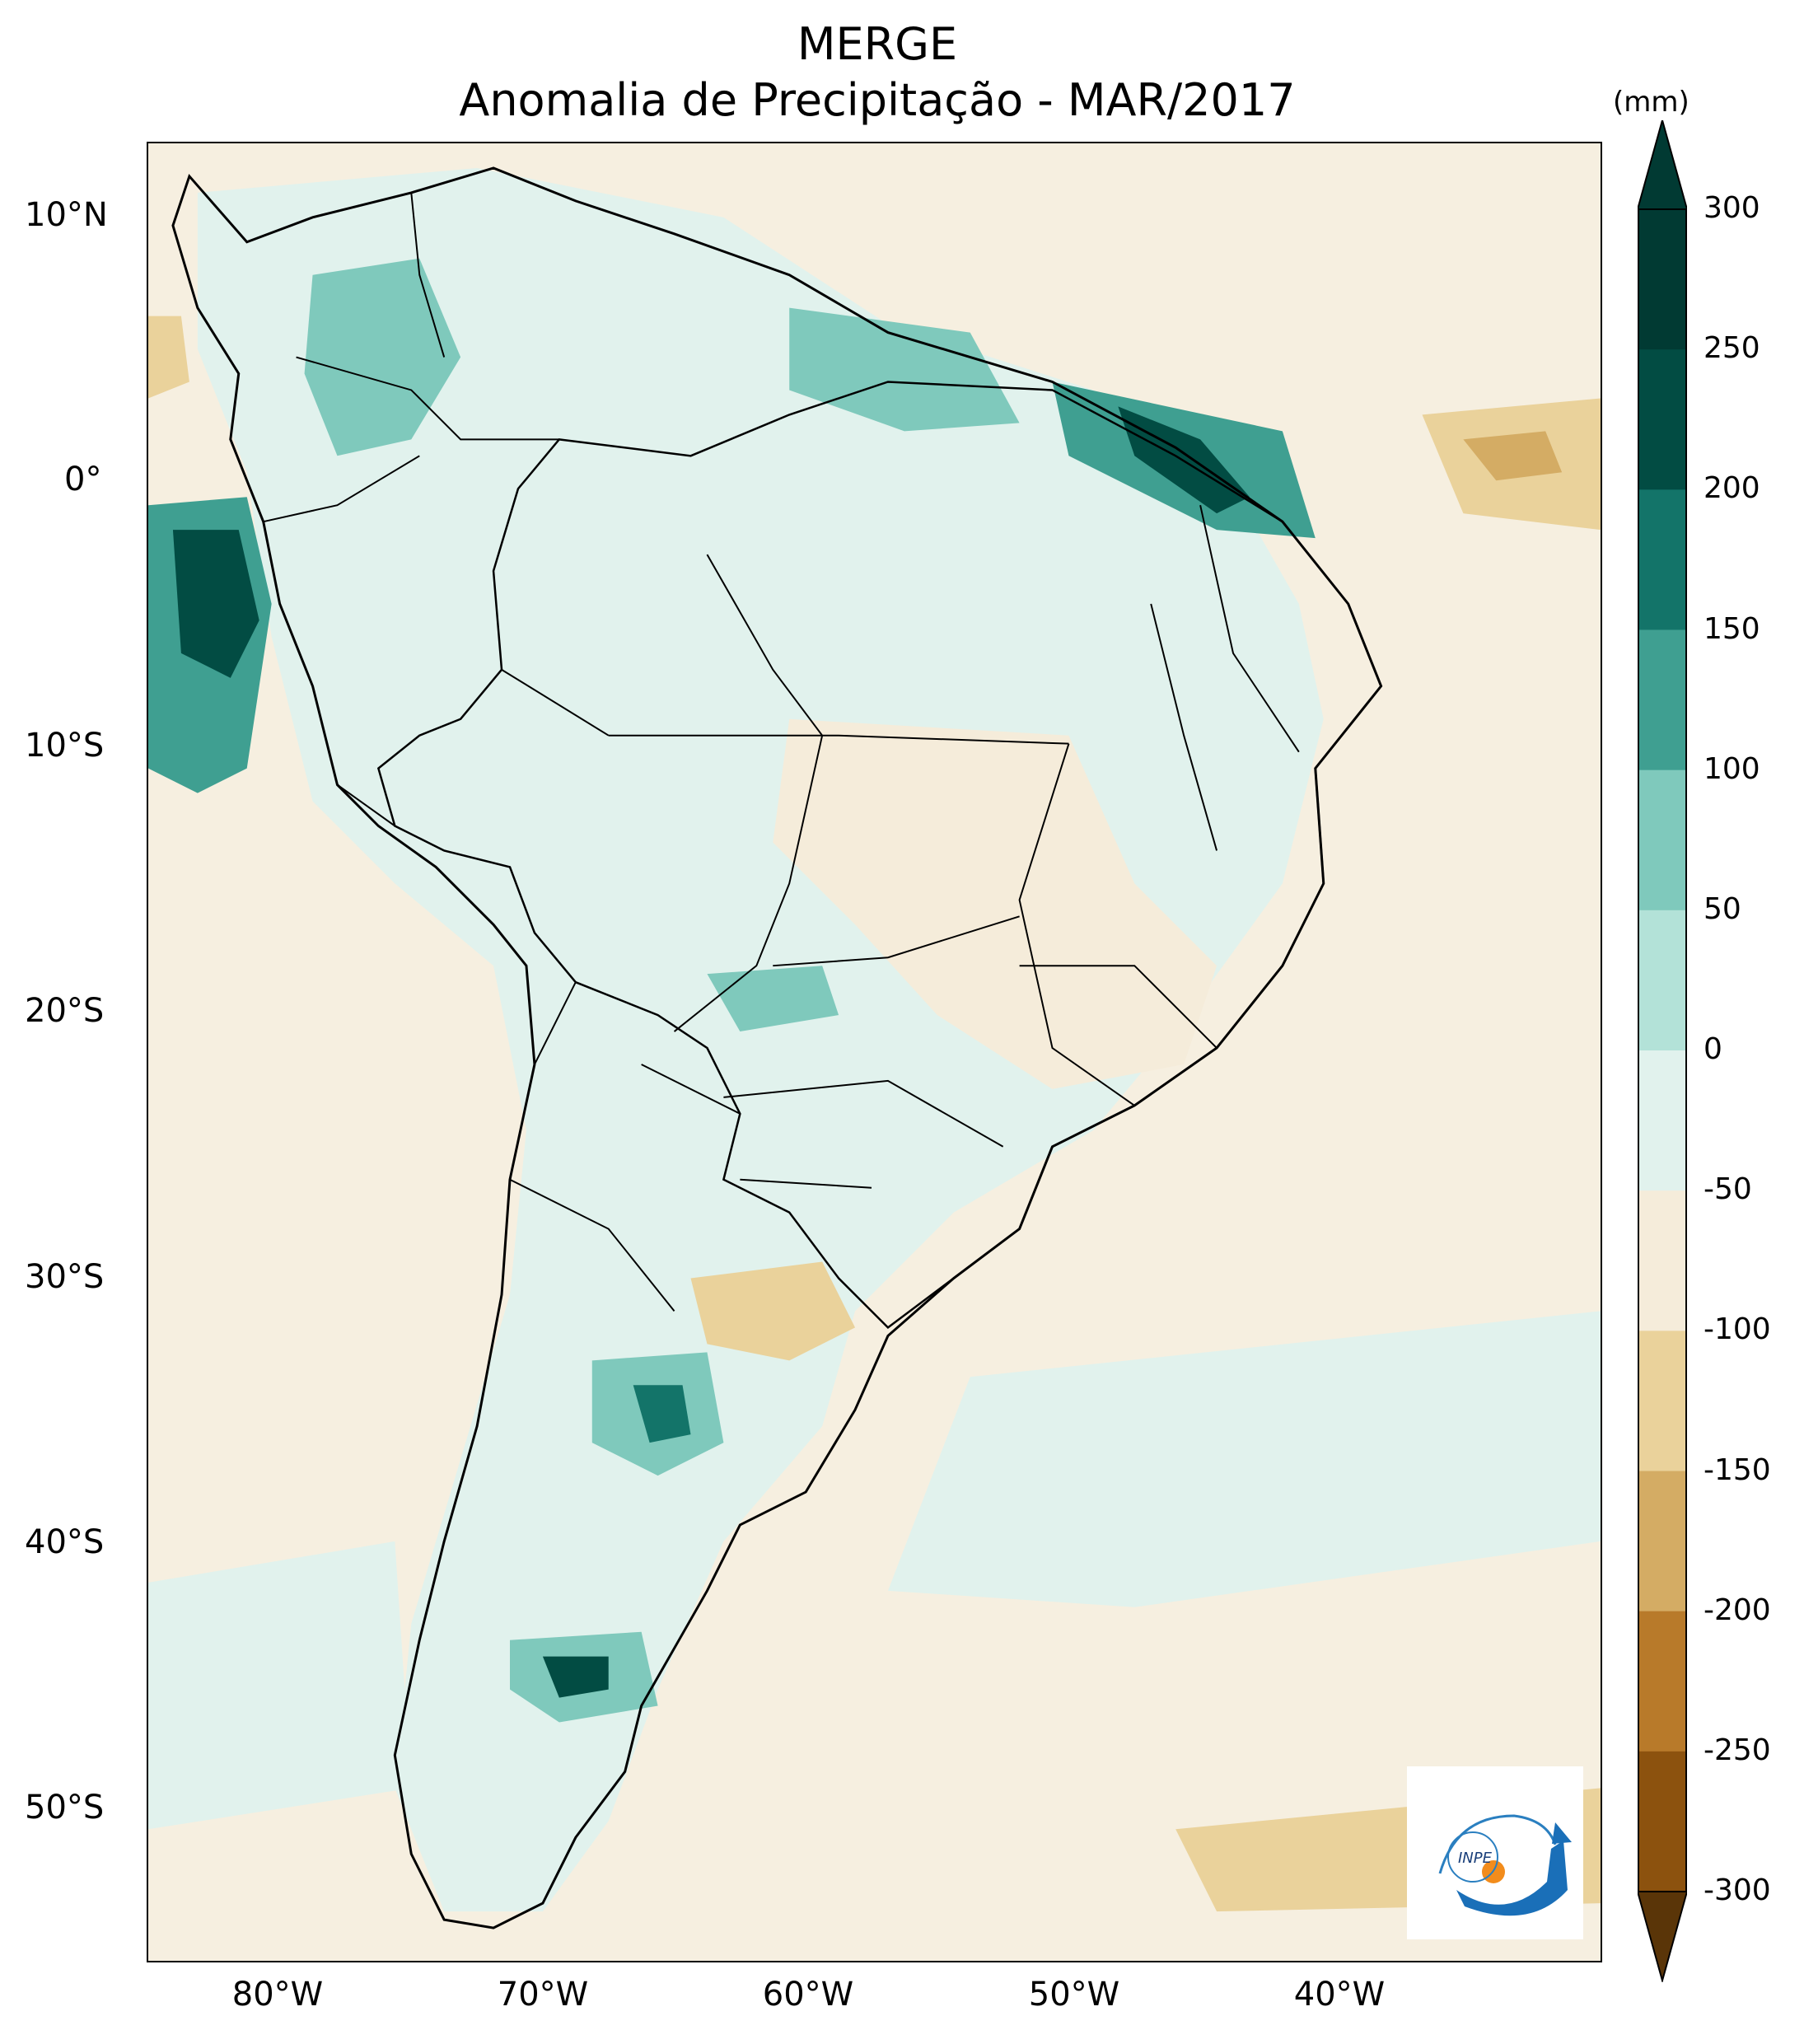  What do you see at coordinates (1074, 1995) in the screenshot?
I see `lon-label-50W: 50°W` at bounding box center [1074, 1995].